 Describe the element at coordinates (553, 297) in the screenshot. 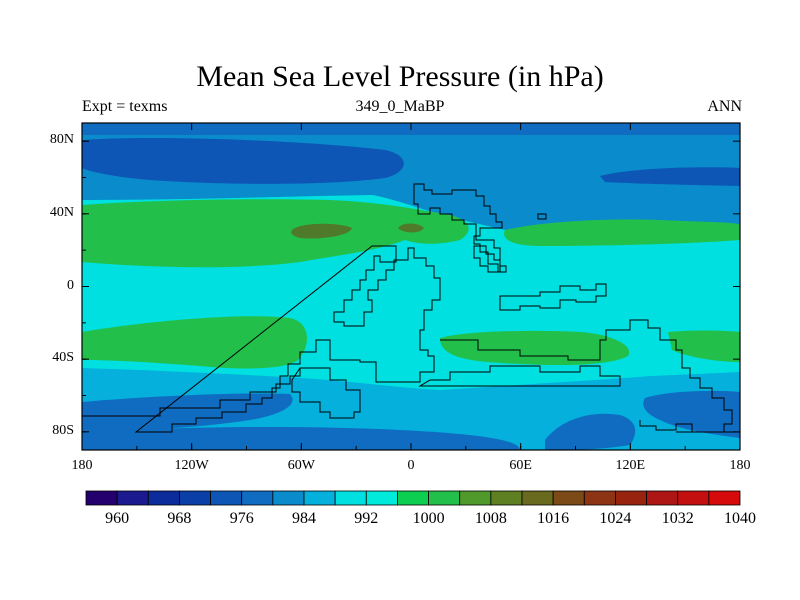

I see `outline-asia-east` at that location.